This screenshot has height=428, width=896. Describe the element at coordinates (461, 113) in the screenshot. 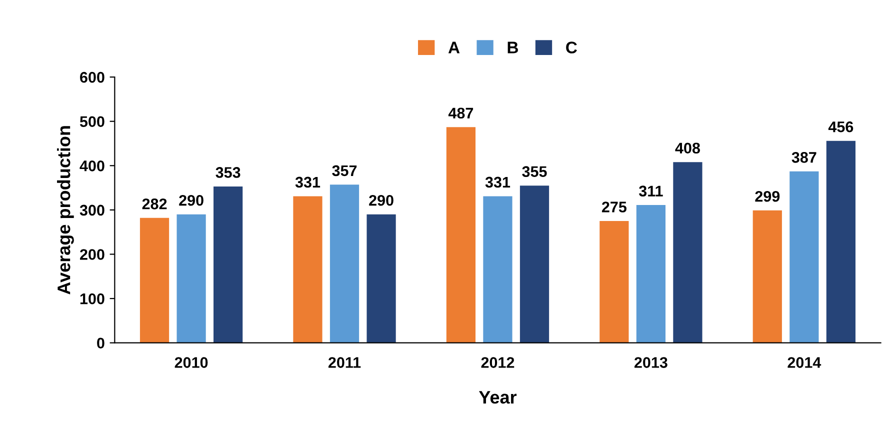

I see `data-label: 487` at that location.